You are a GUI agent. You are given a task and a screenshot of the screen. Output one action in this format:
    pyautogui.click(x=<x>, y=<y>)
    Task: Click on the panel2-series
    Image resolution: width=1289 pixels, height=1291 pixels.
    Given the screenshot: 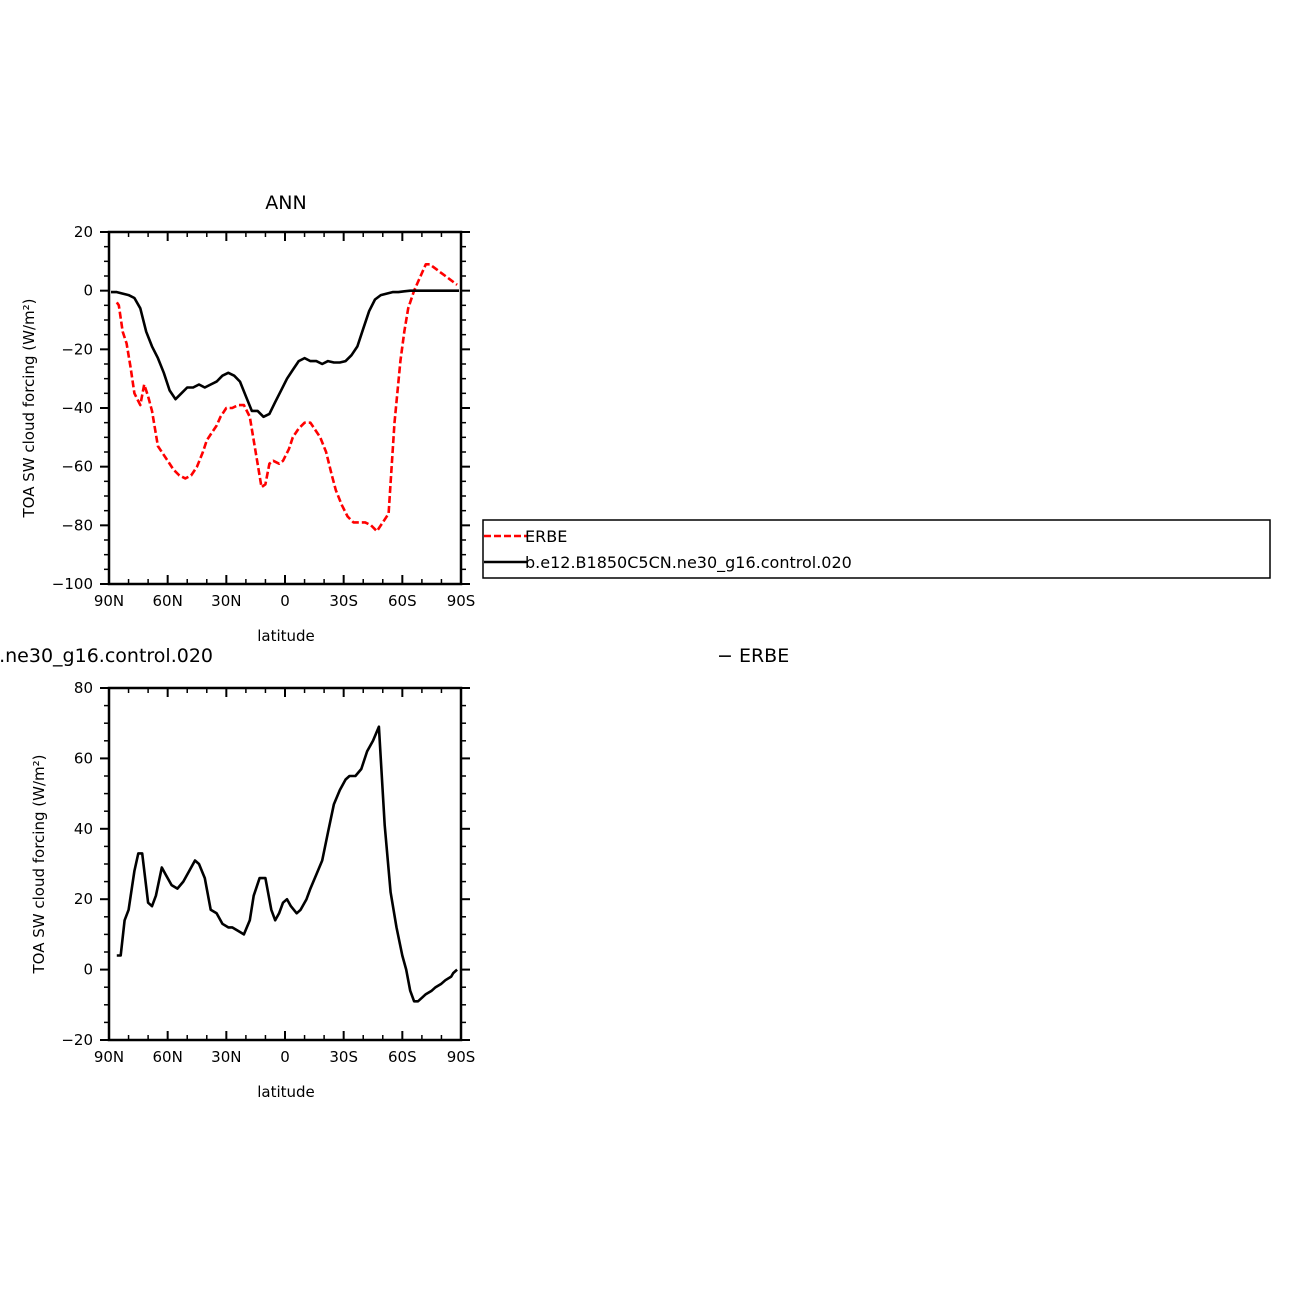 What is the action you would take?
    pyautogui.click(x=287, y=864)
    